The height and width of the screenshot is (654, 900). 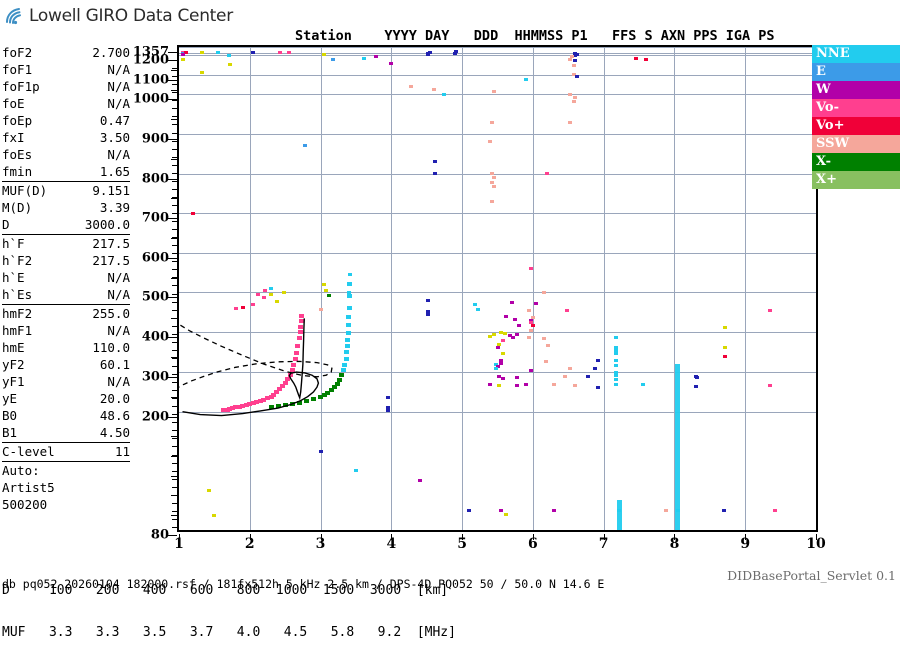 What do you see at coordinates (249, 544) in the screenshot?
I see `x-tick-label: 2` at bounding box center [249, 544].